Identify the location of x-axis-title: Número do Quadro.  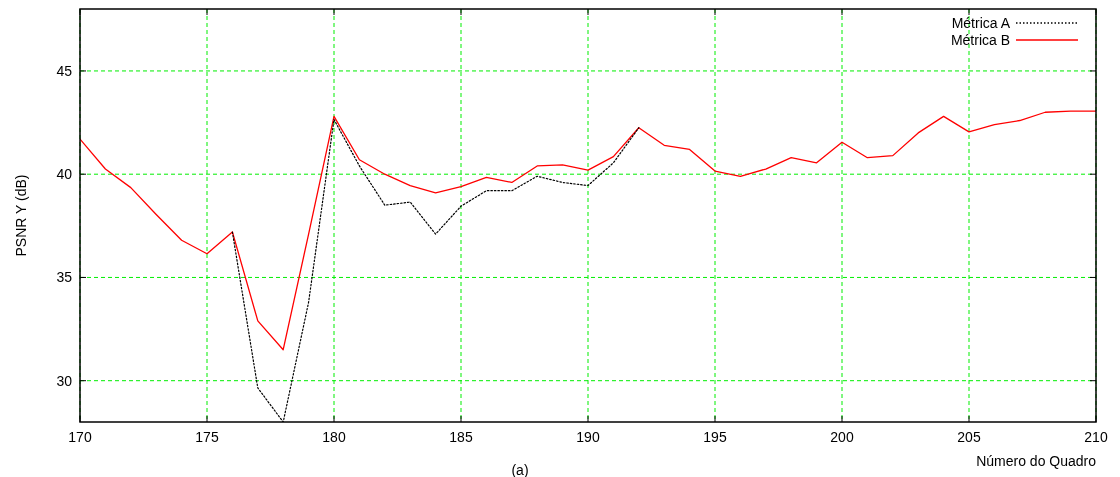
(1036, 461).